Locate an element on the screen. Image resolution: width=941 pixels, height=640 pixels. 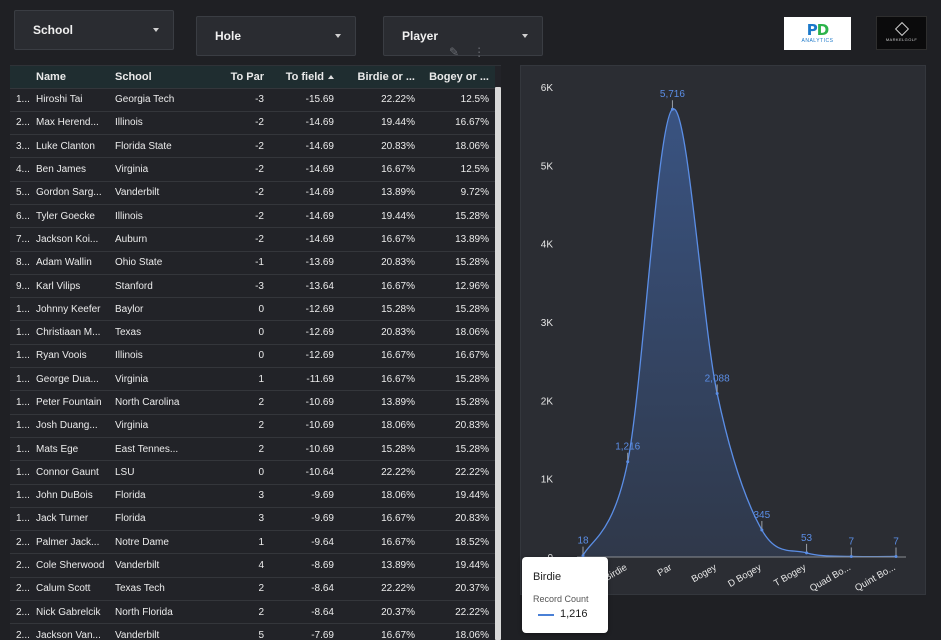
bogey-pct: 20.37% is located at coordinates (458, 588).